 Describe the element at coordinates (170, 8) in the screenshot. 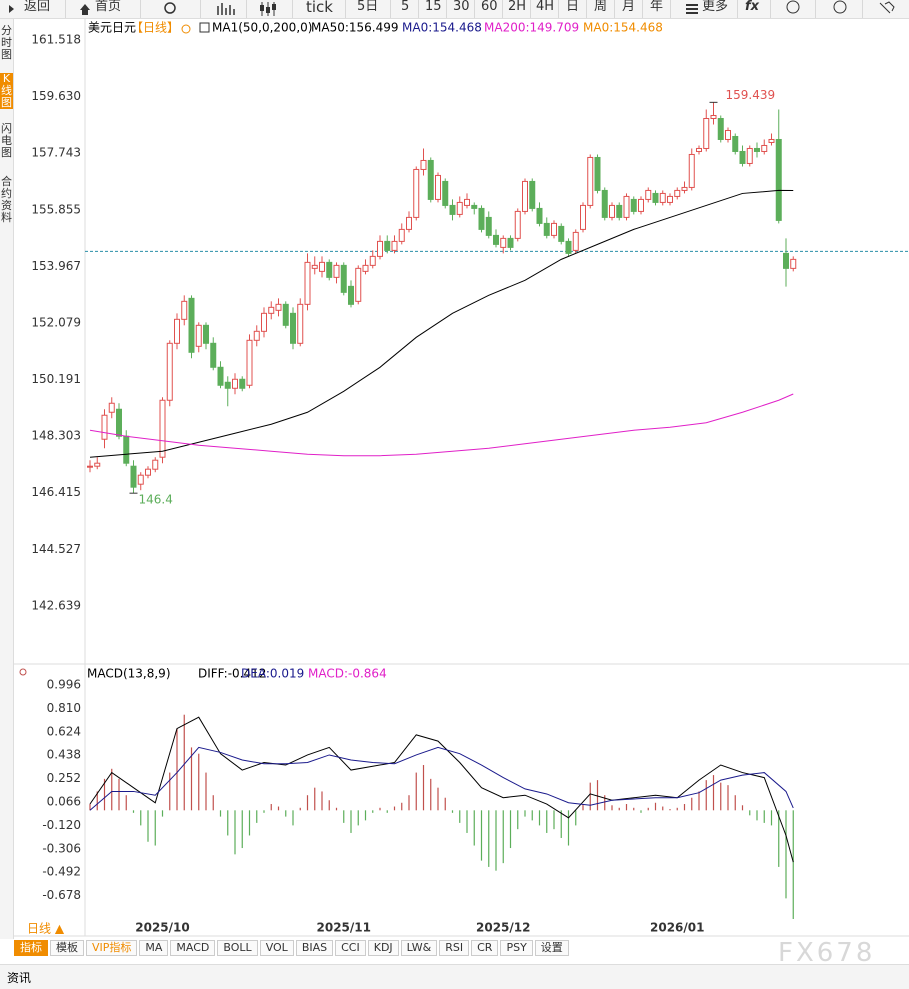

I see `refresh-icon` at that location.